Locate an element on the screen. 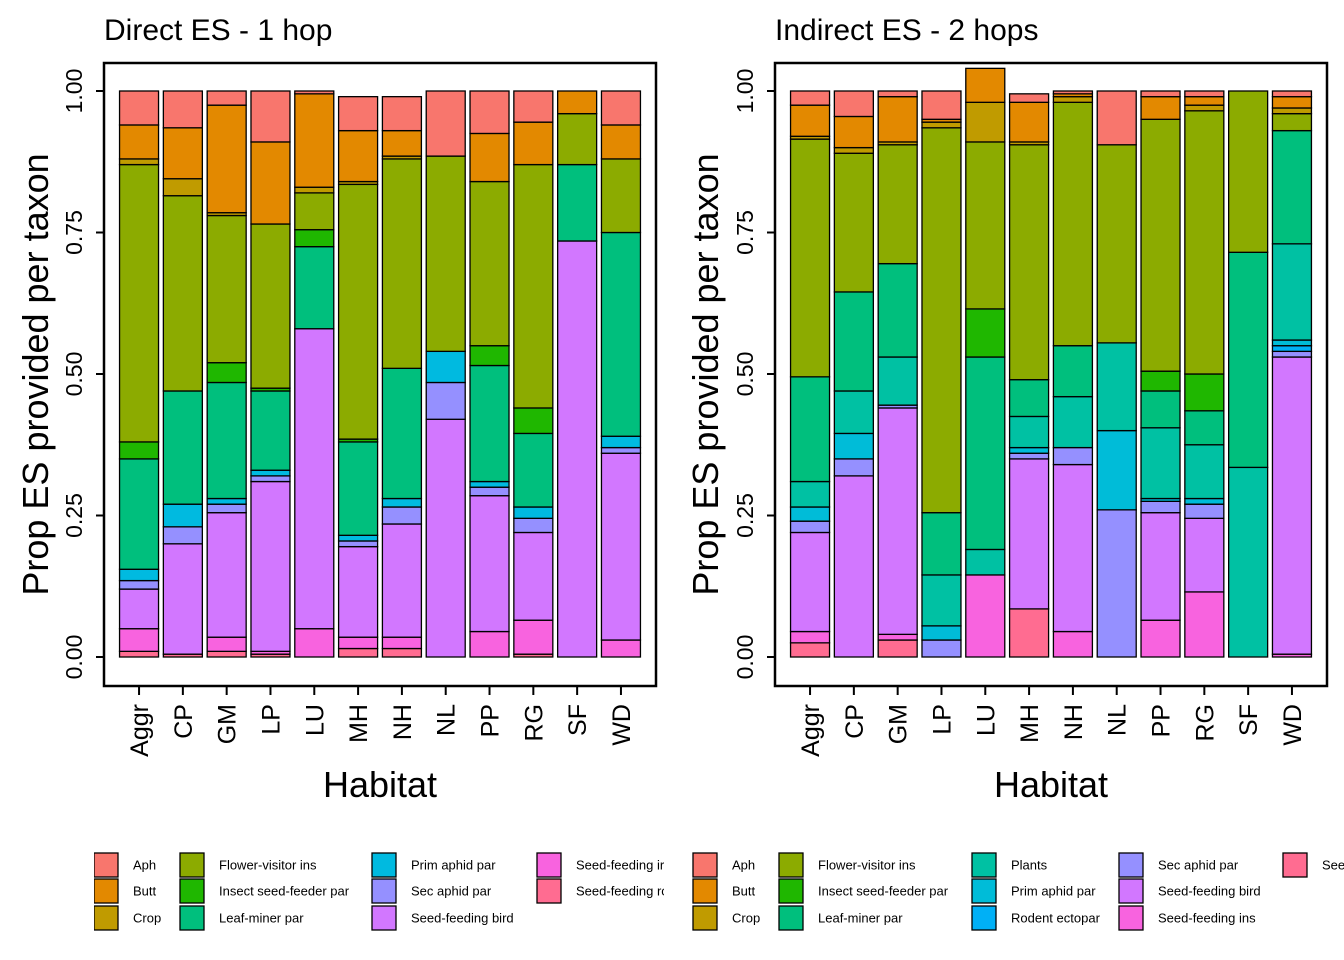 The image size is (1344, 960). legend-item: Prim aphid par is located at coordinates (433, 865).